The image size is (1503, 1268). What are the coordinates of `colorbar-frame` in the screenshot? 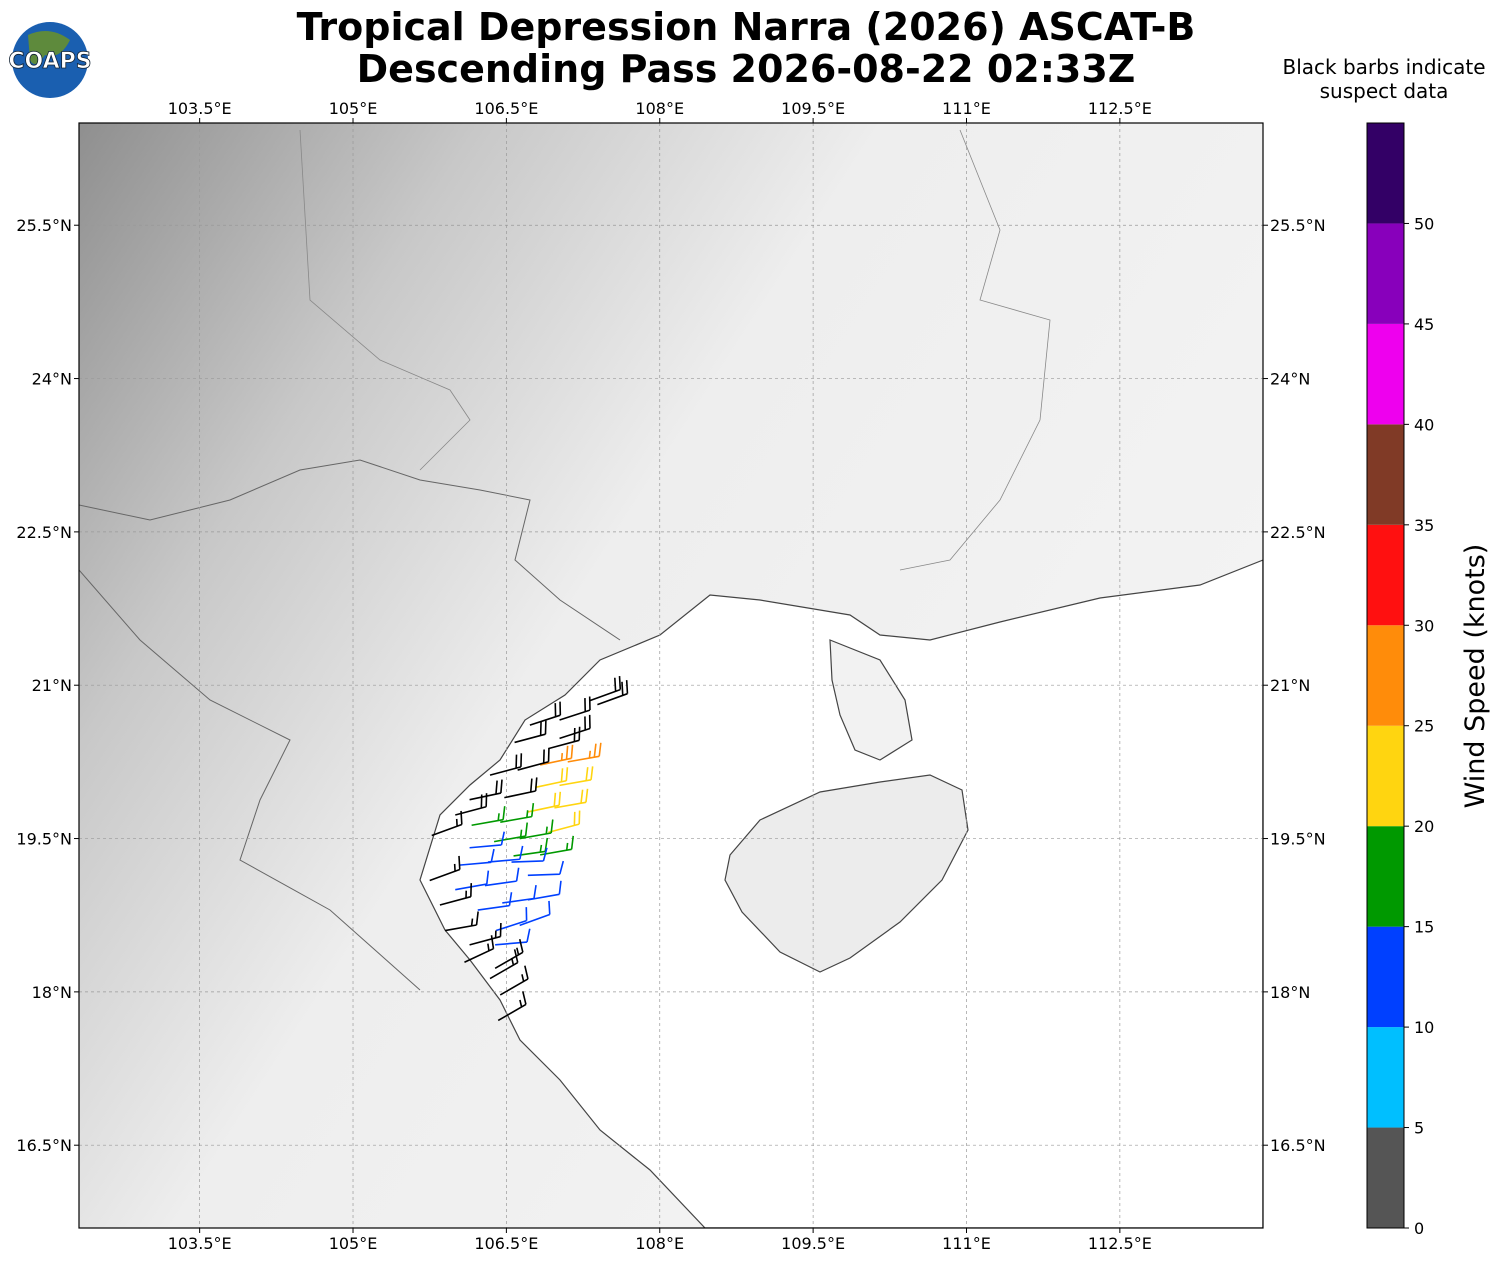 It's located at (1385, 675).